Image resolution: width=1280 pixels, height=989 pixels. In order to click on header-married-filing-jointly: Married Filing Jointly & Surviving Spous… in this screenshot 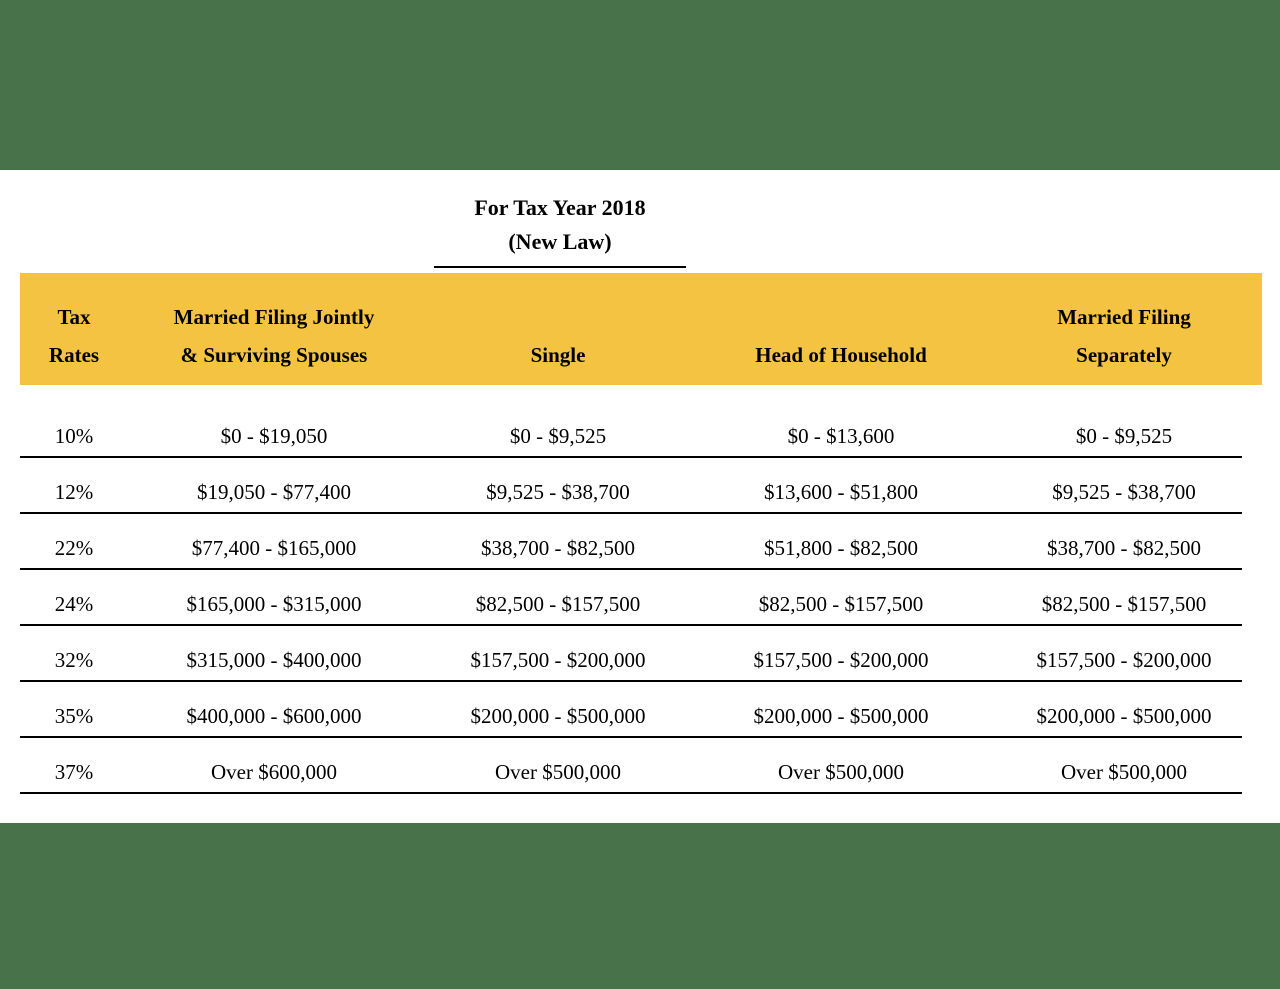, I will do `click(274, 336)`.